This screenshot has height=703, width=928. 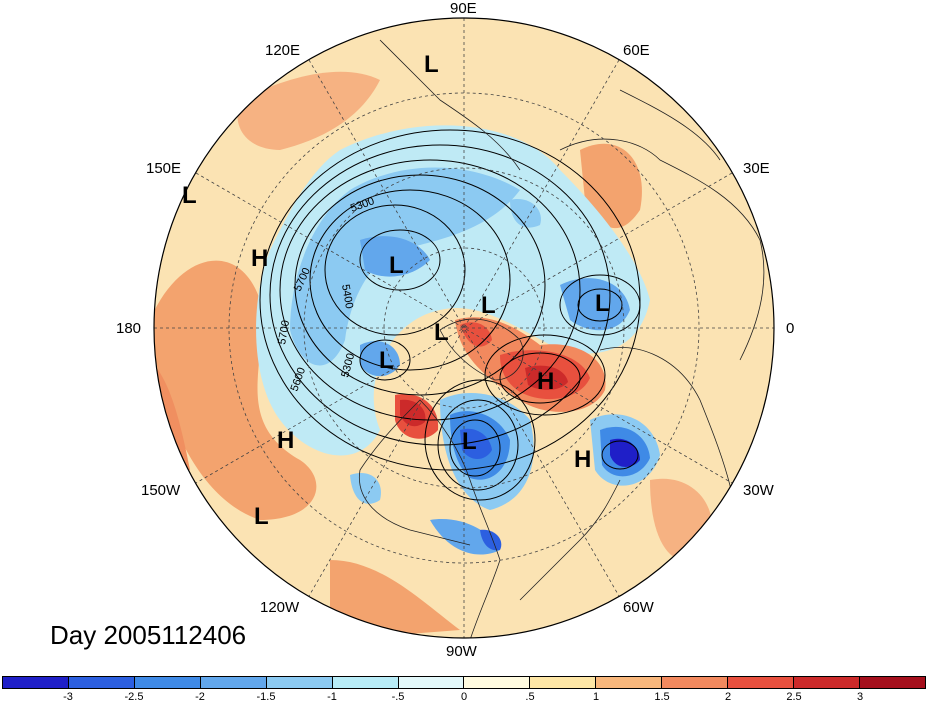 What do you see at coordinates (860, 697) in the screenshot?
I see `colorbar-tick-label: 3` at bounding box center [860, 697].